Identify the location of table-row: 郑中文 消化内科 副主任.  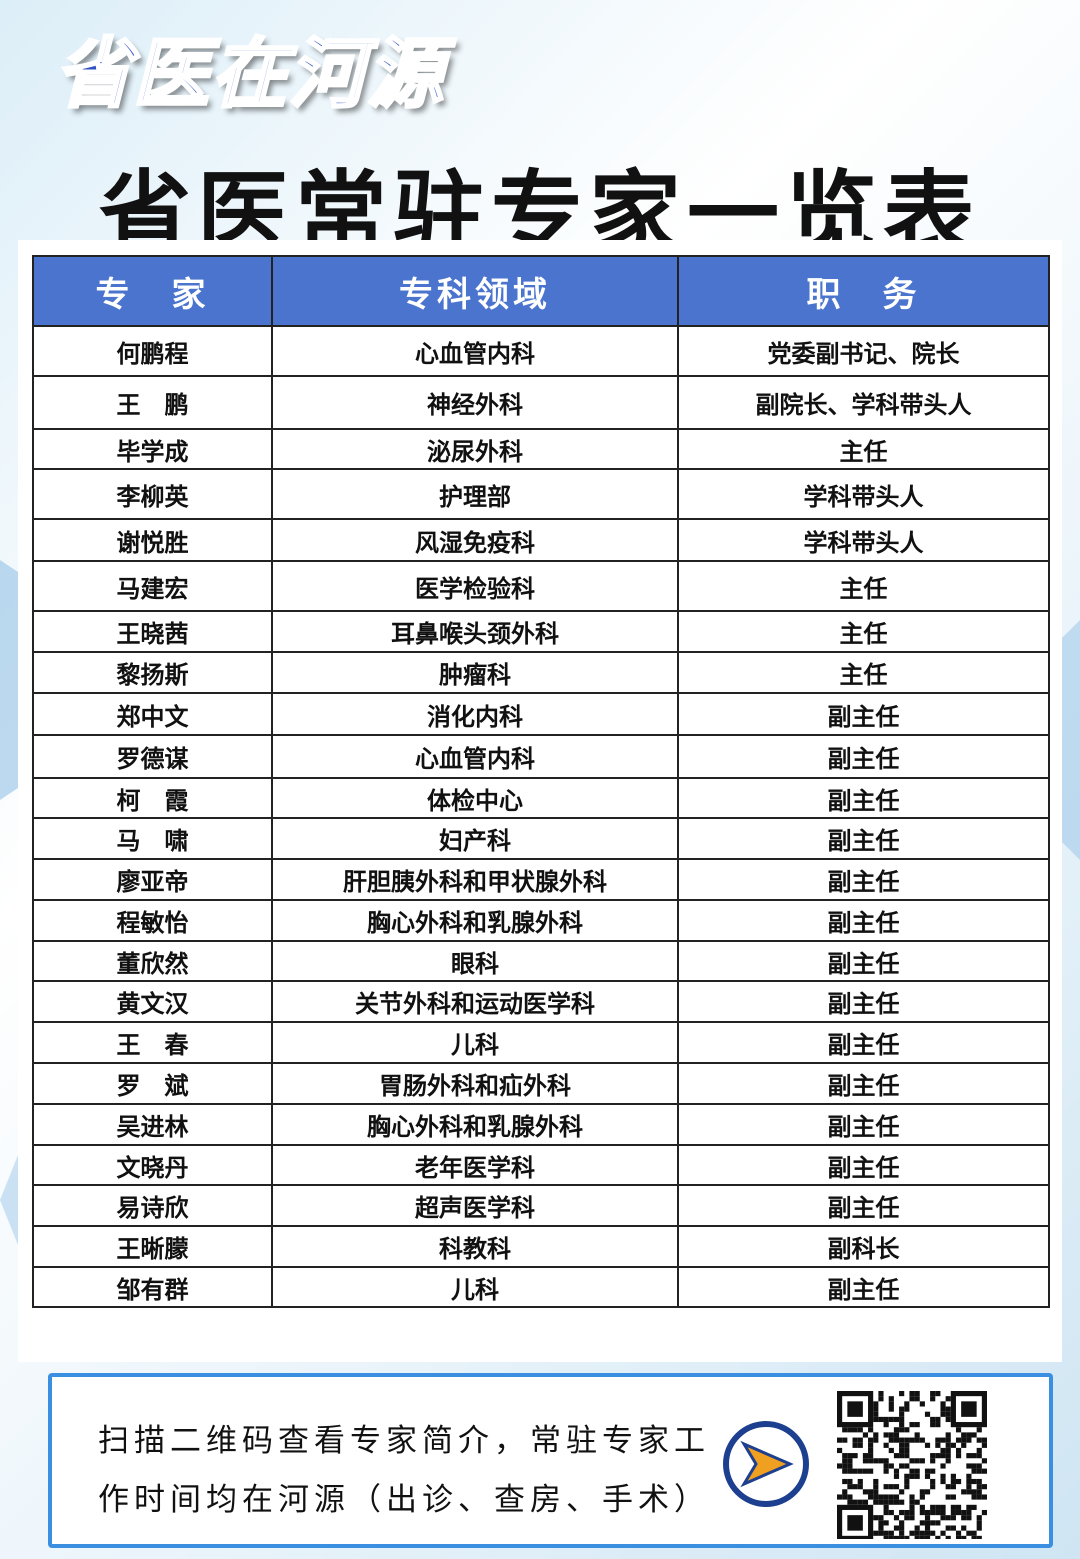
(541, 714).